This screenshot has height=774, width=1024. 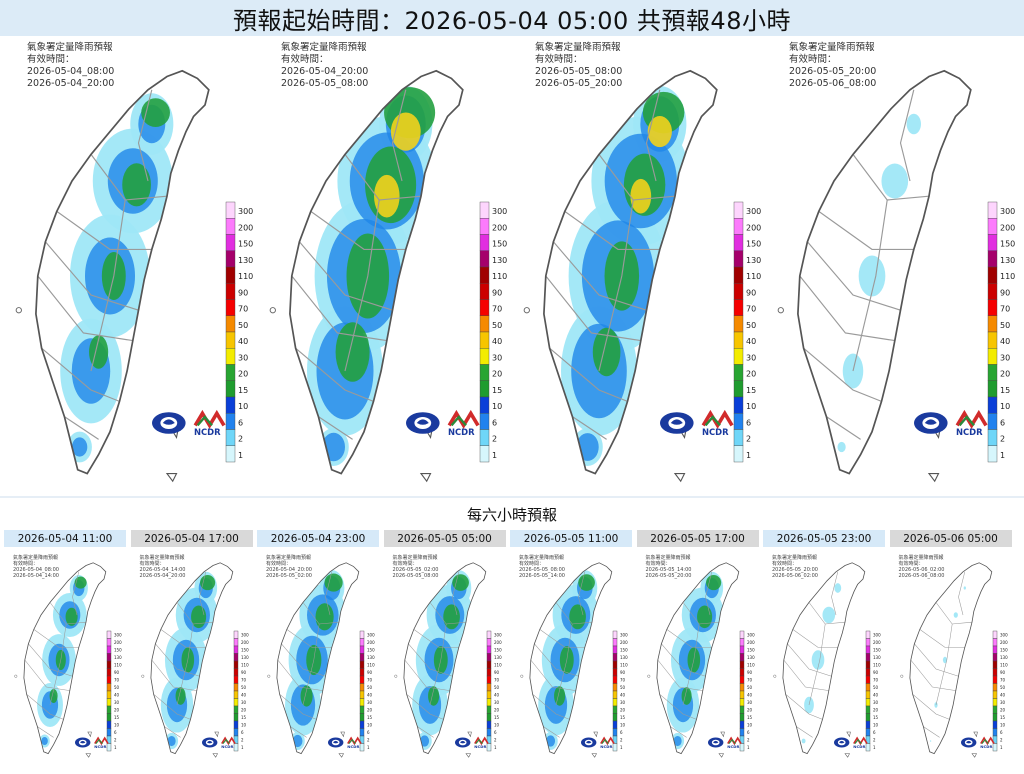 What do you see at coordinates (71, 83) in the screenshot?
I see `panel-info-valid-to: 2026-05-04_20:00` at bounding box center [71, 83].